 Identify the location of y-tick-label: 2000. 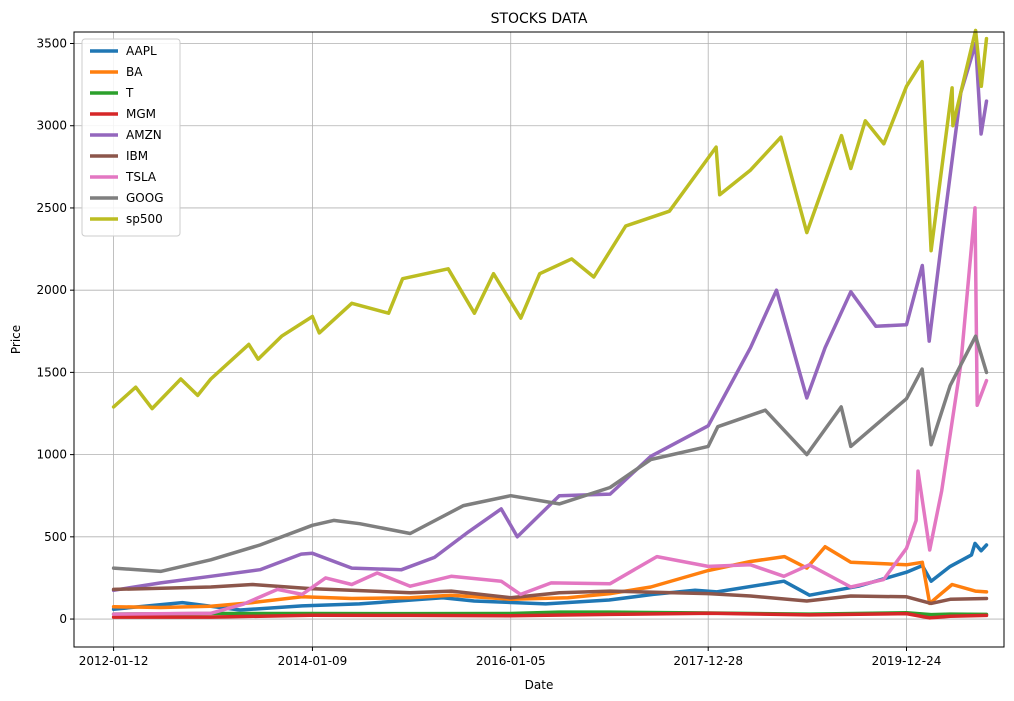
(51, 290).